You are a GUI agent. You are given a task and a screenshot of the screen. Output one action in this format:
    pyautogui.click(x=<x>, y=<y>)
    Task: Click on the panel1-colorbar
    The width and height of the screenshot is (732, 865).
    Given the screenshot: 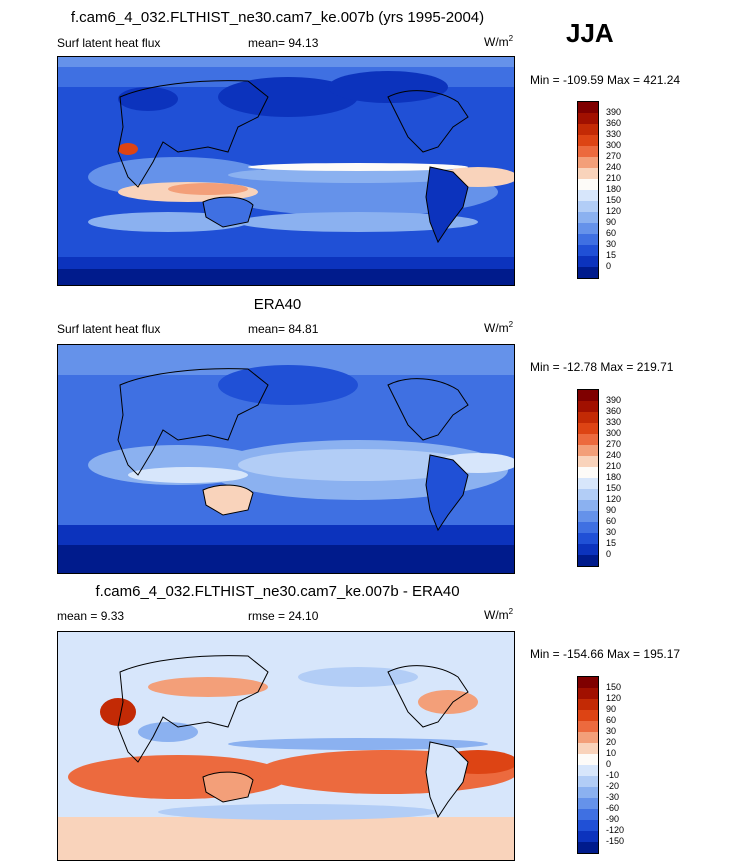 What is the action you would take?
    pyautogui.click(x=588, y=190)
    